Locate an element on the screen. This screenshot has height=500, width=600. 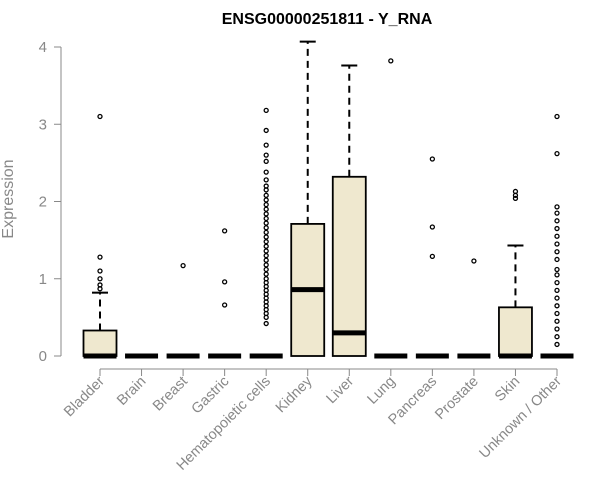
box-pancreas is located at coordinates (432, 257).